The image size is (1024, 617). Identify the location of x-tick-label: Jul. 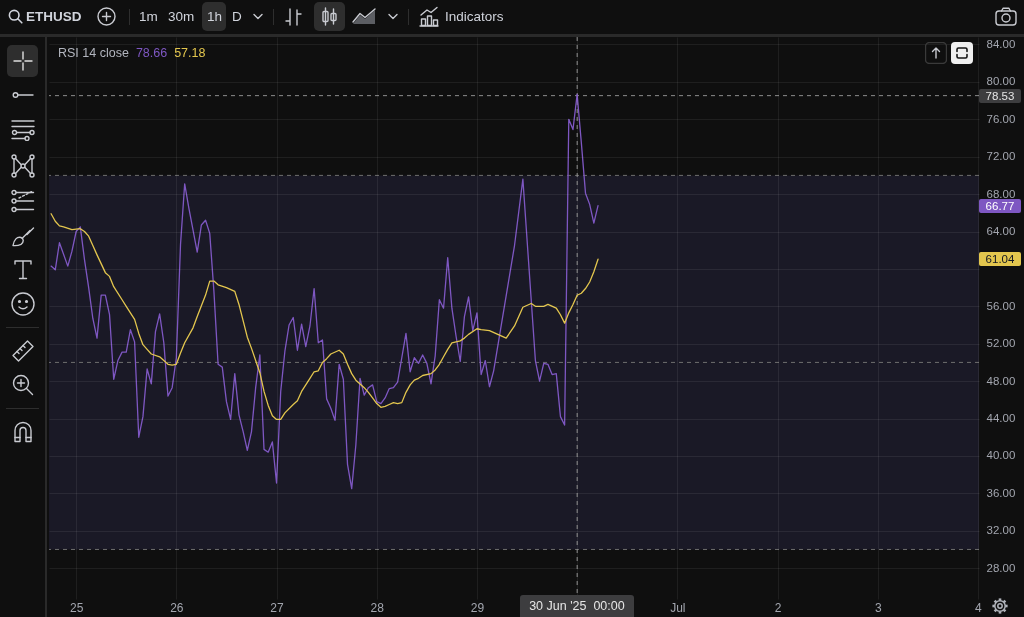
(678, 607).